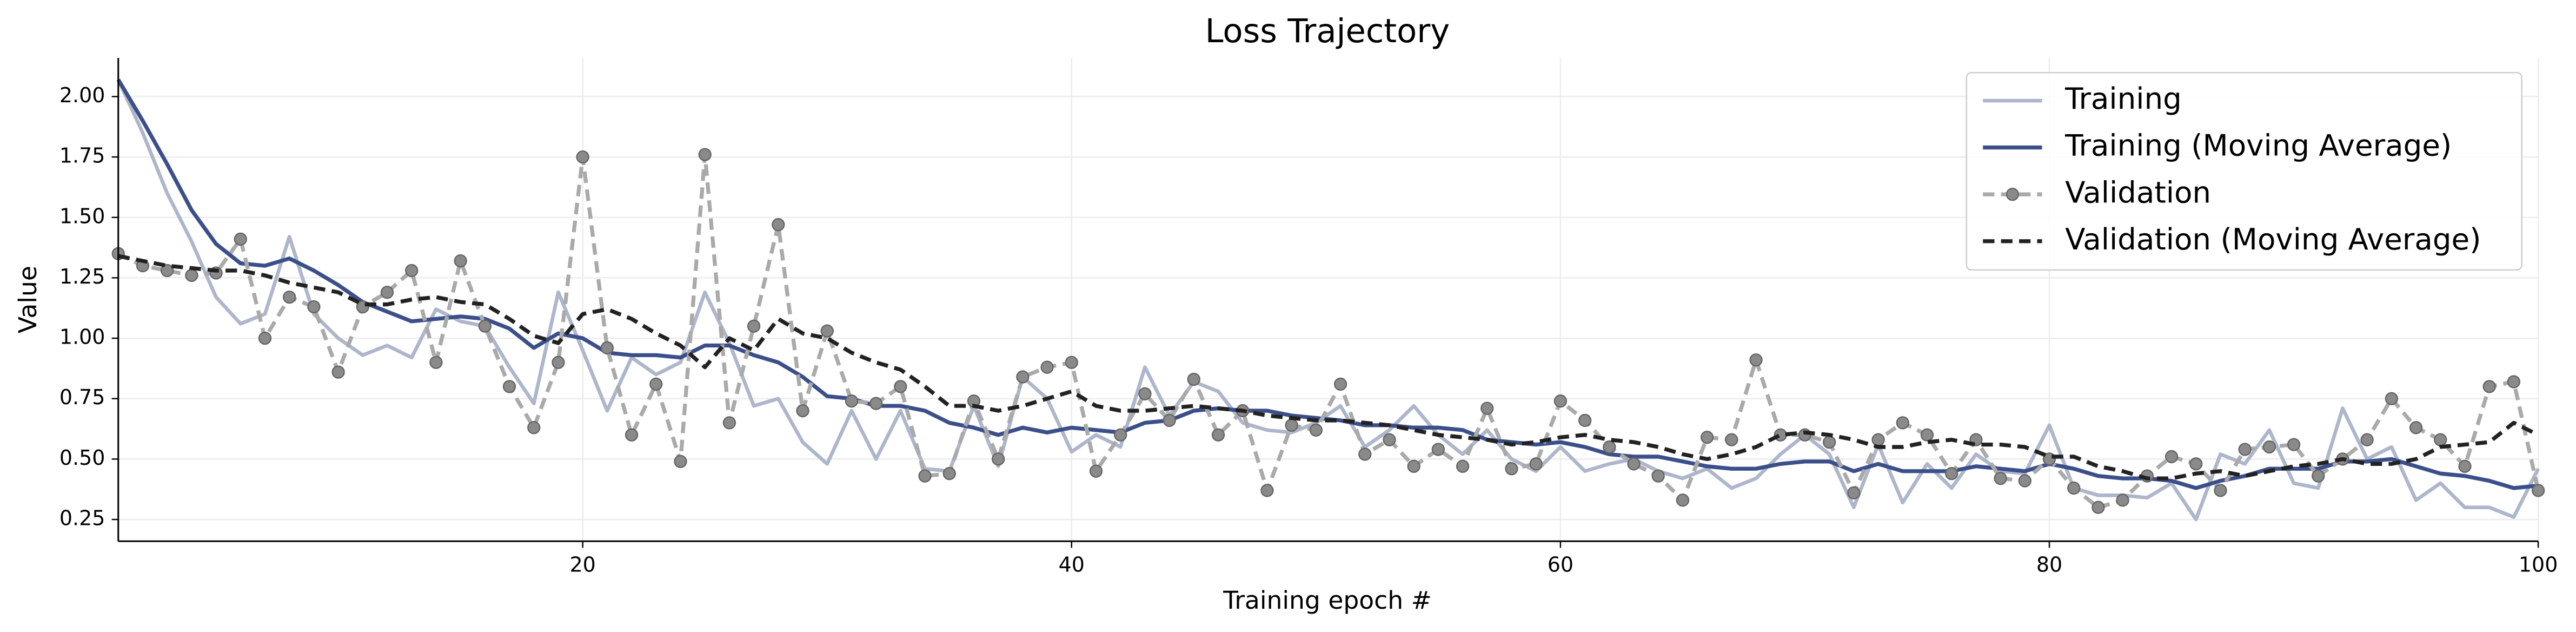 The height and width of the screenshot is (632, 2576). Describe the element at coordinates (82, 337) in the screenshot. I see `y-tick-label: 1.00` at that location.